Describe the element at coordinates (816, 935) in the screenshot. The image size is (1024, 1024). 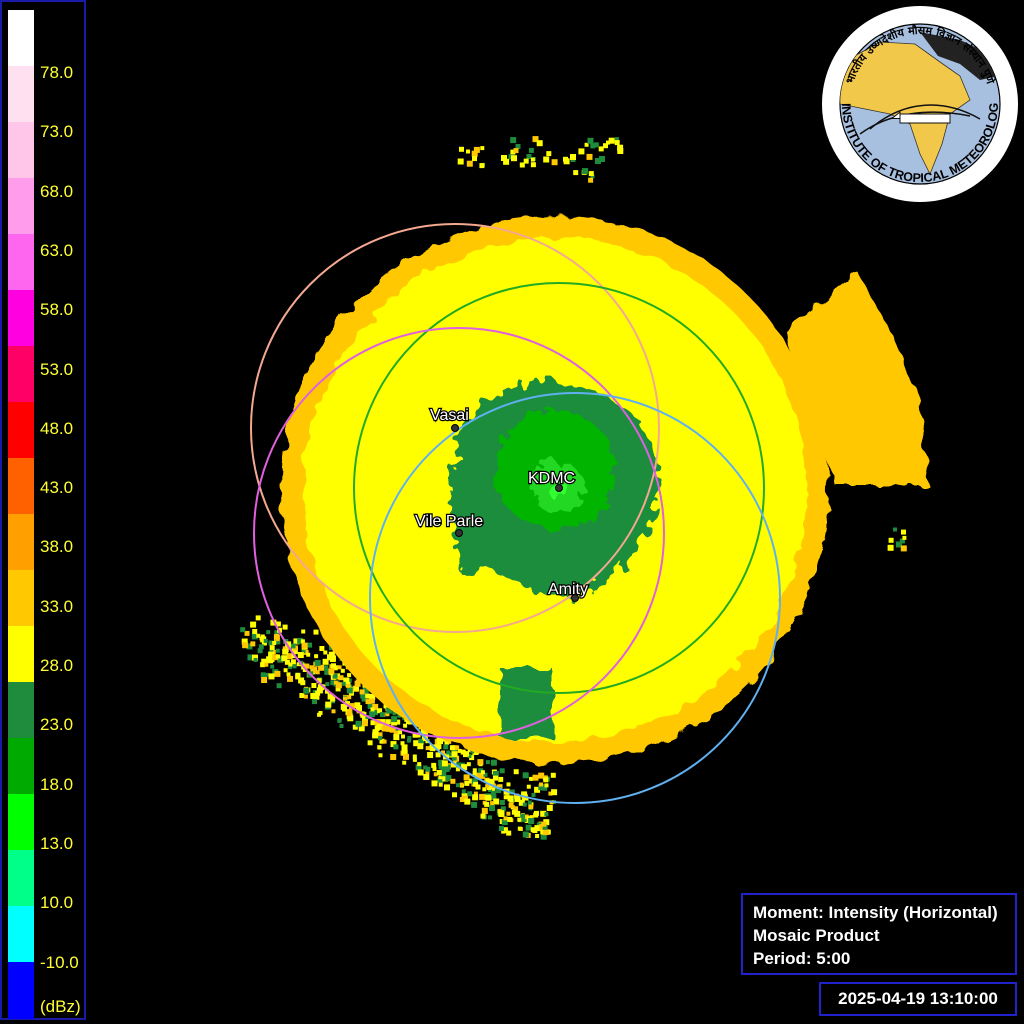
I see `product-label: Mosaic Product` at that location.